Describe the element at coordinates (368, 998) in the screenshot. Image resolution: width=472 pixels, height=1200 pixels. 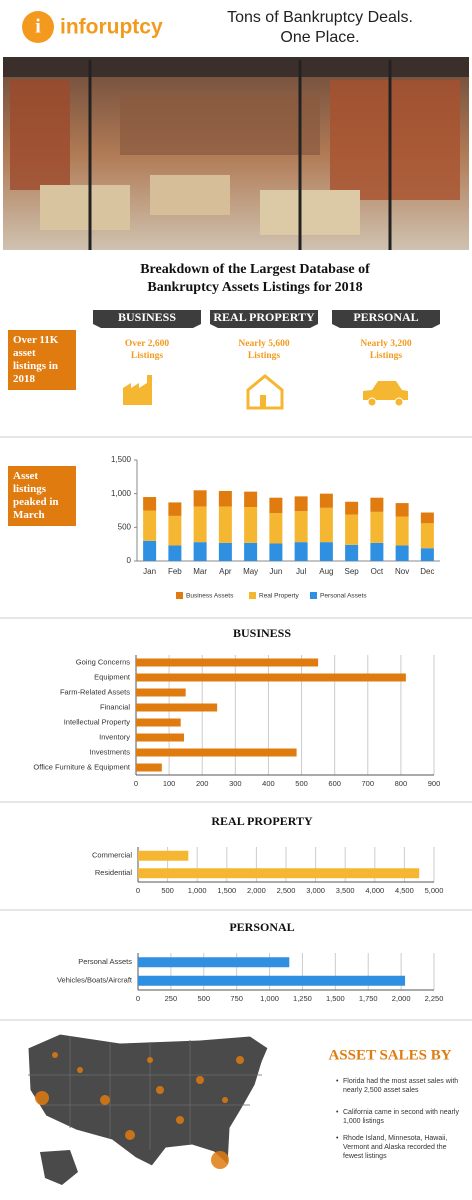
I see `x-tick-label: 1,750` at that location.